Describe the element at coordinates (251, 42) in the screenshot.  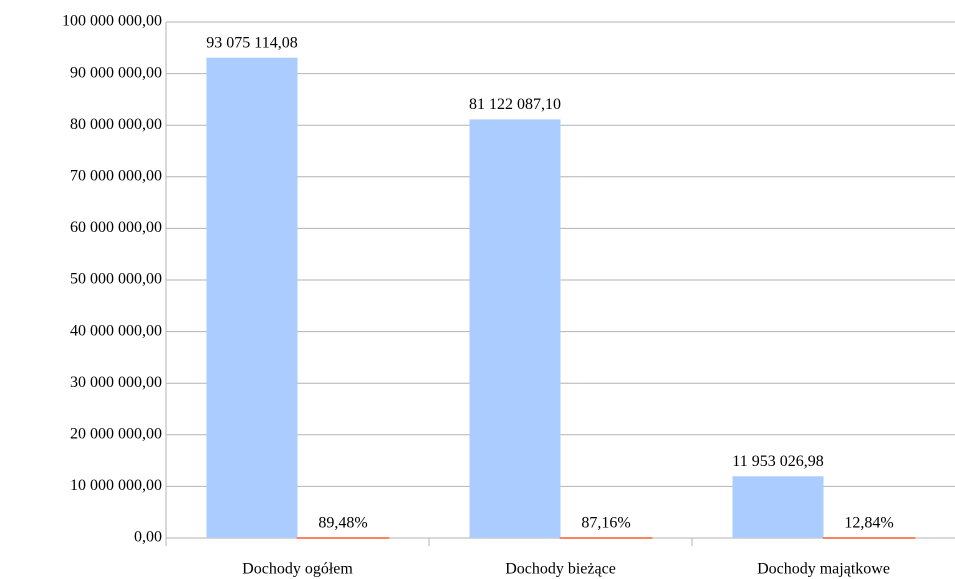
I see `data-label: 93 075 114,08` at that location.